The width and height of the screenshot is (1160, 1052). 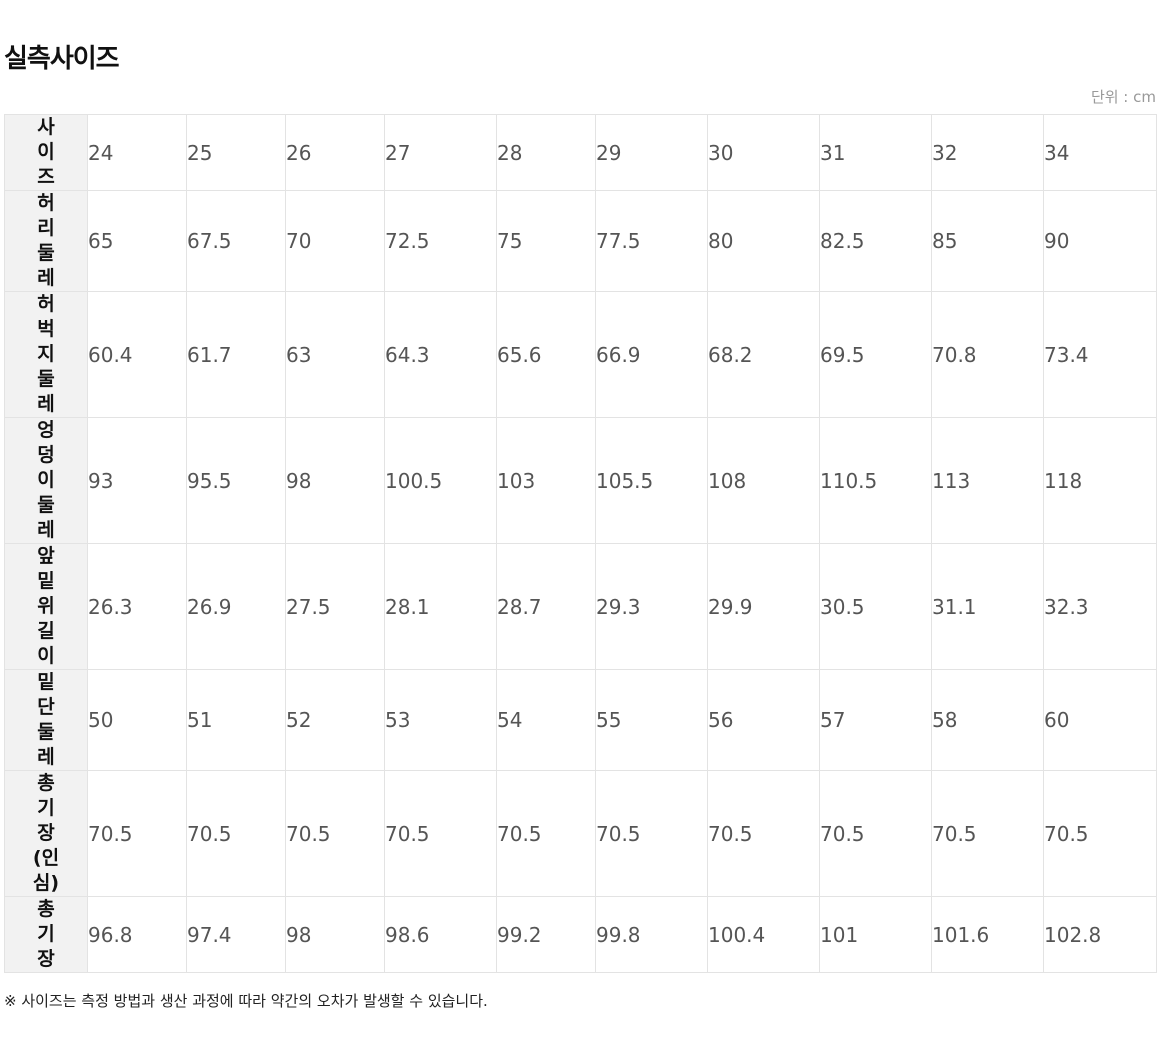 What do you see at coordinates (137, 354) in the screenshot?
I see `table-cell: 60.4` at bounding box center [137, 354].